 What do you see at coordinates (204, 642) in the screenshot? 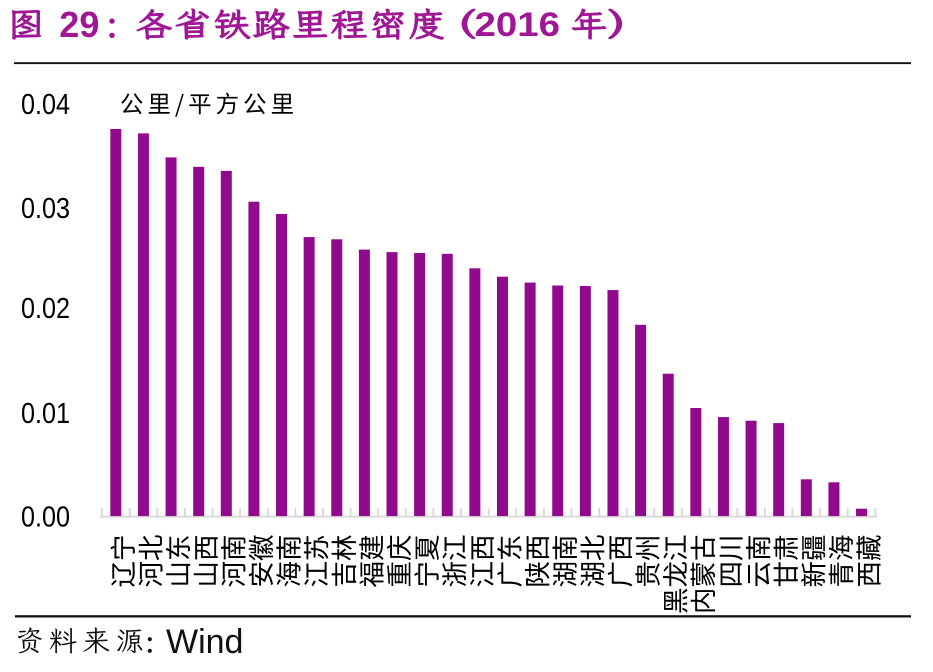
I see `svg-text: Wind` at bounding box center [204, 642].